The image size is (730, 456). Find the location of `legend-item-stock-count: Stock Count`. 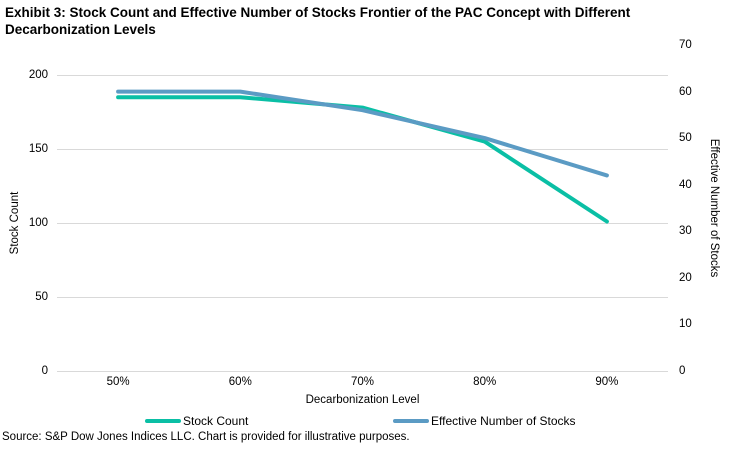

legend-item-stock-count: Stock Count is located at coordinates (196, 421).